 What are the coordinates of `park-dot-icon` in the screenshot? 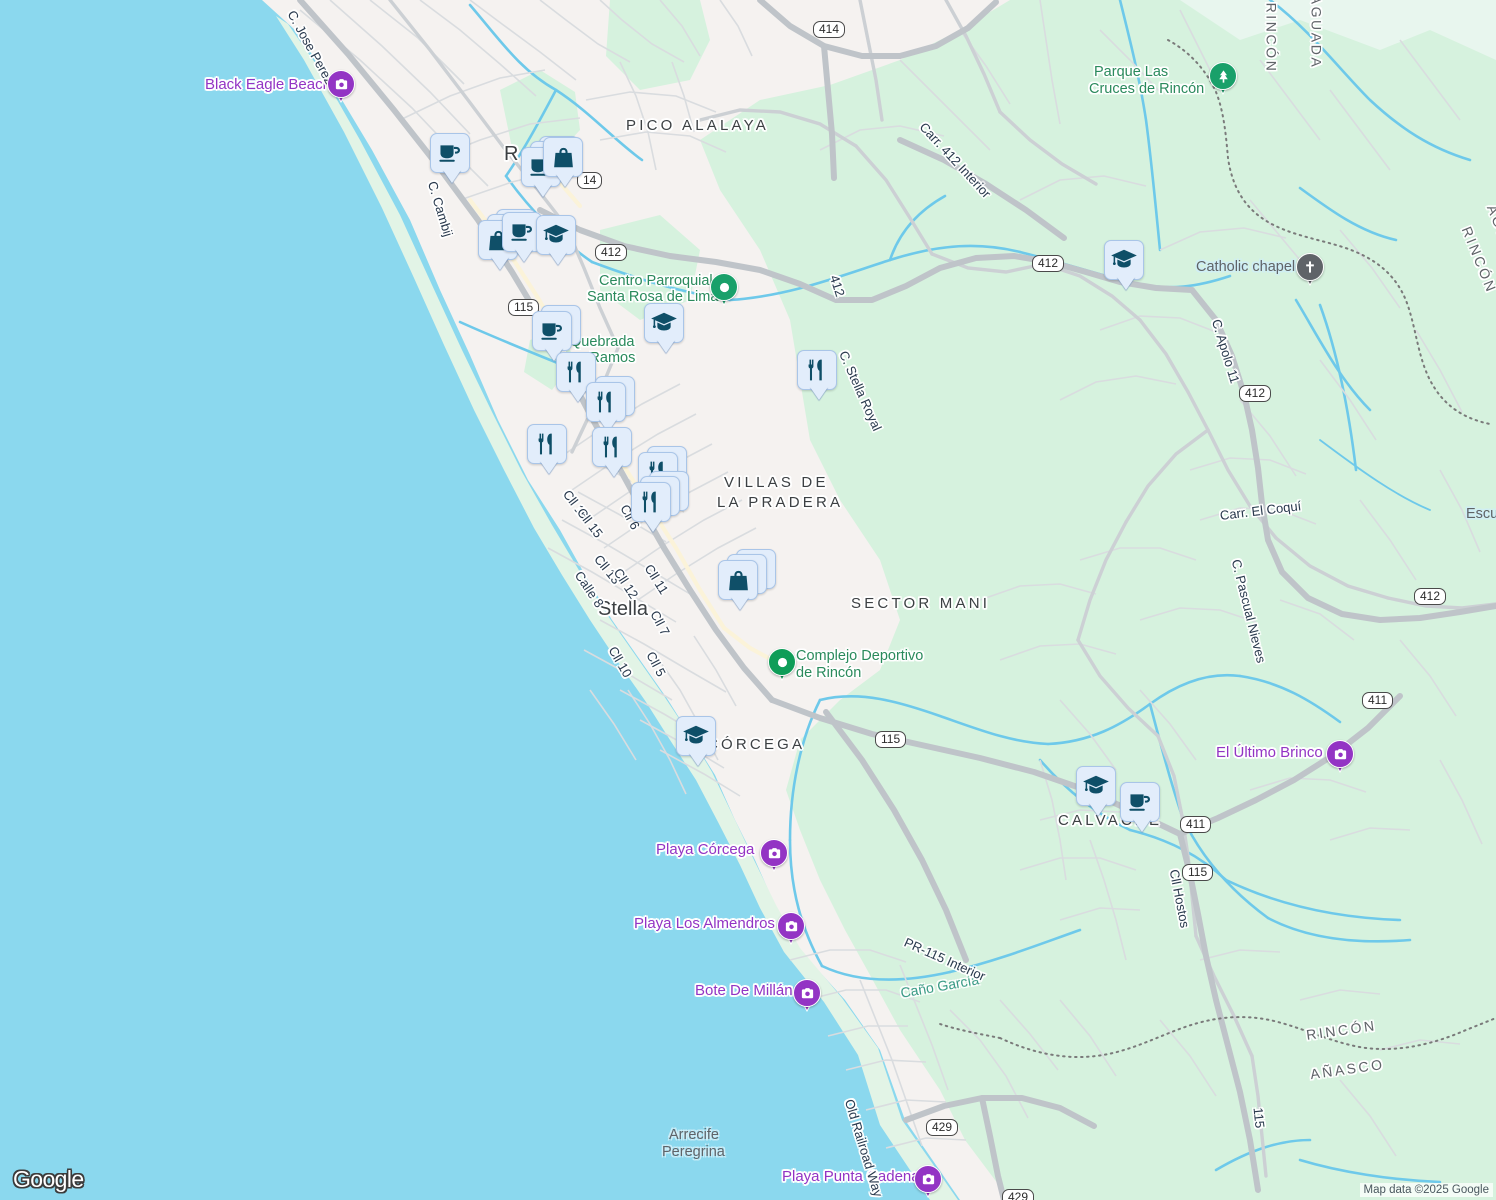 It's located at (724, 287).